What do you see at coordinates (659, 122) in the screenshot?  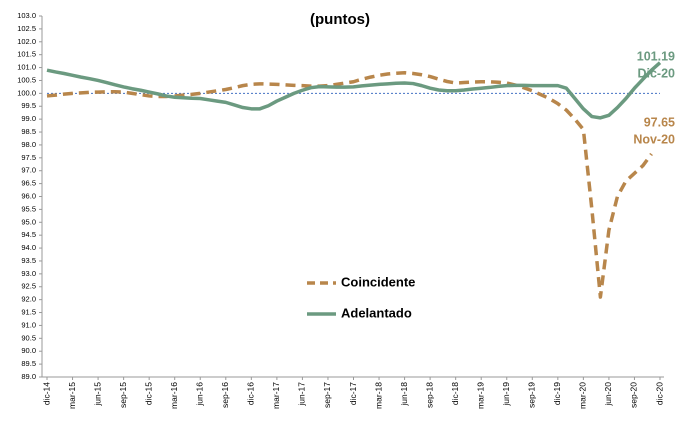 I see `annotation: 97.65` at bounding box center [659, 122].